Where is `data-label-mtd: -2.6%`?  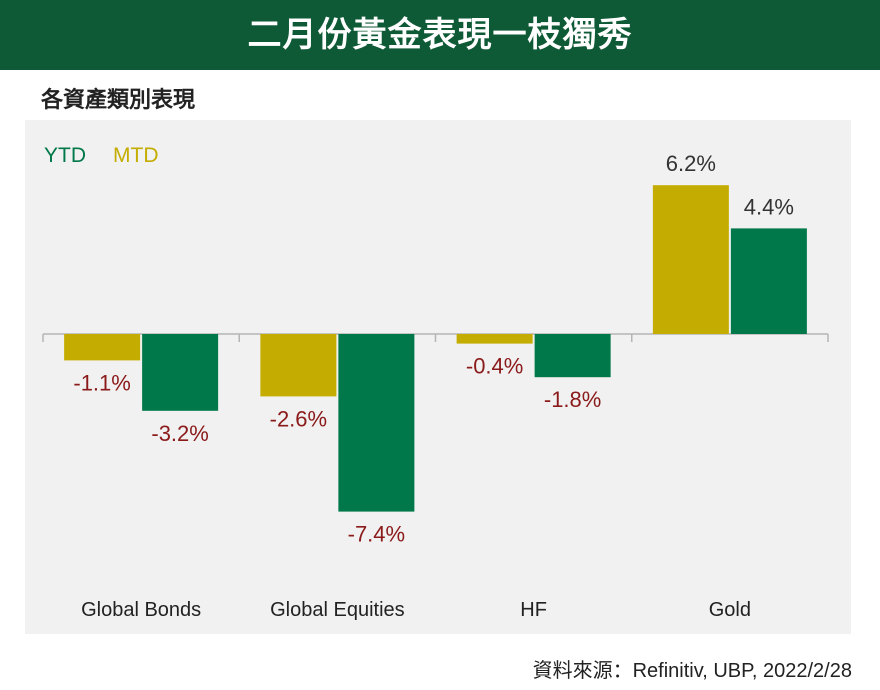
data-label-mtd: -2.6% is located at coordinates (298, 418).